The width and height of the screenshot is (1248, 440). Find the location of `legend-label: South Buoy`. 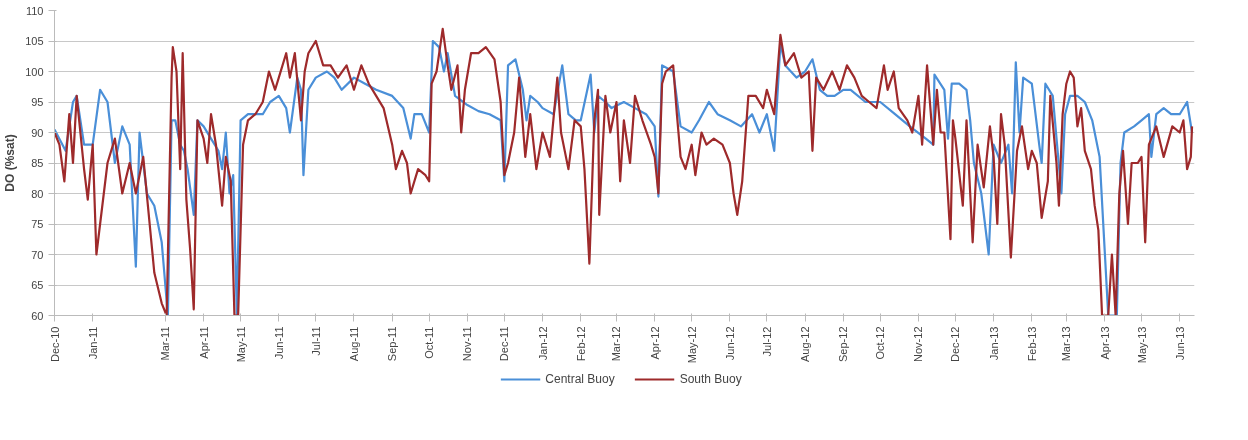

legend-label: South Buoy is located at coordinates (710, 379).